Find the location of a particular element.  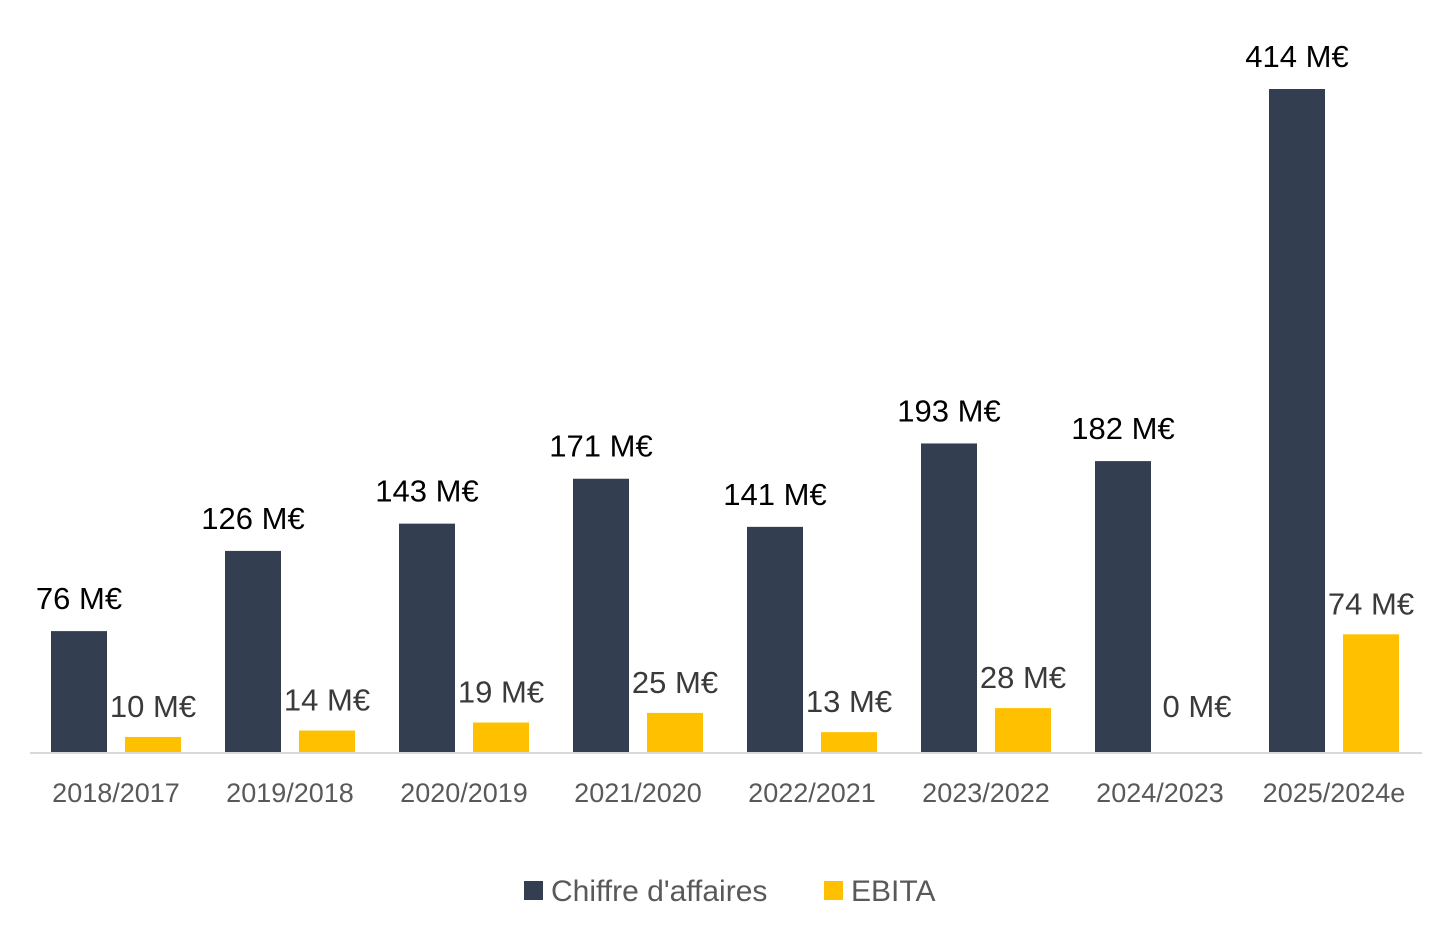

bar-ebita-2023-2022 is located at coordinates (1023, 730).